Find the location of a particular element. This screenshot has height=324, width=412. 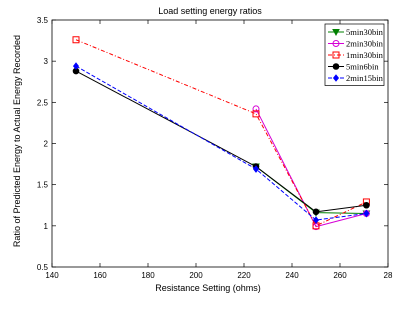

legend-marker-2min15bin is located at coordinates (336, 78).